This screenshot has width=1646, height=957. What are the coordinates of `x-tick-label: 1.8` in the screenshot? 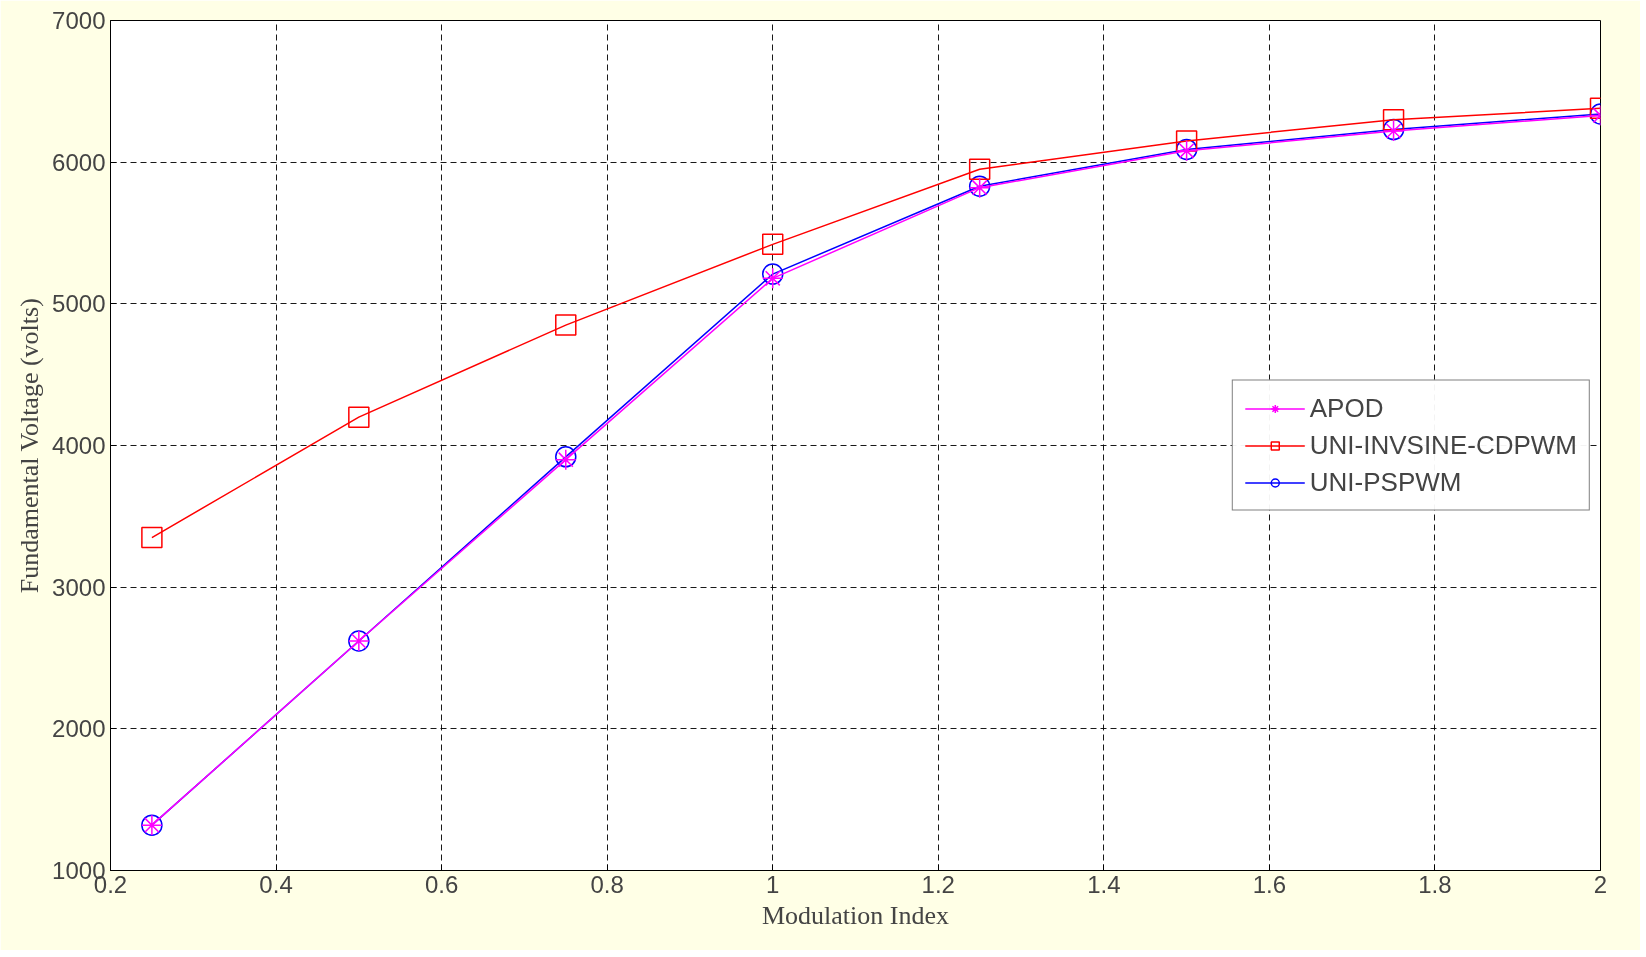 It's located at (1435, 884).